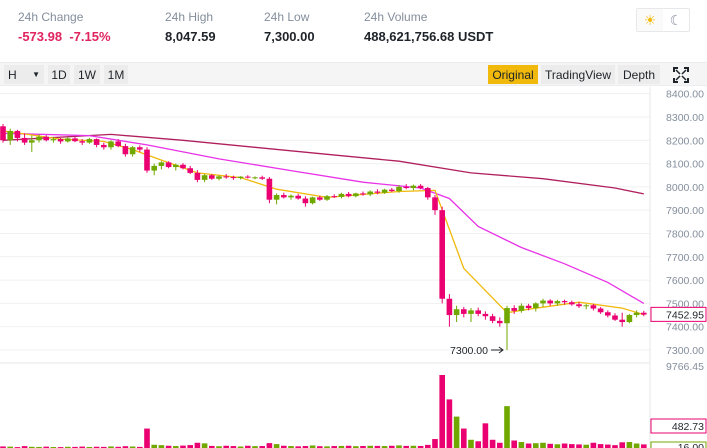 This screenshot has height=448, width=707. Describe the element at coordinates (51, 17) in the screenshot. I see `stat-label: 24h Change` at that location.